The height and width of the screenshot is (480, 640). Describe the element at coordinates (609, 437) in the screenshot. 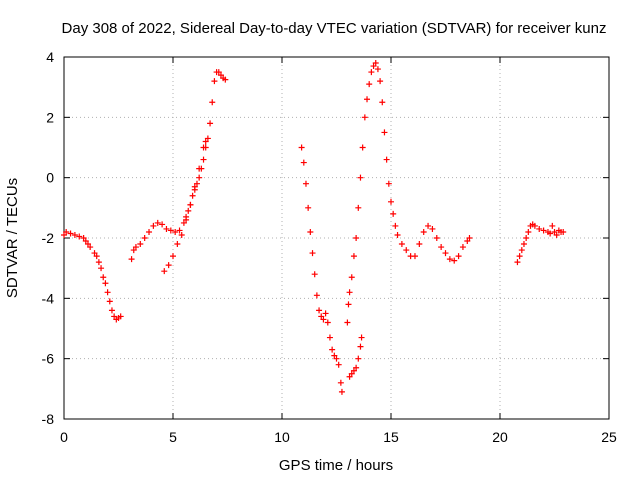

I see `x-tick-label: 25` at that location.